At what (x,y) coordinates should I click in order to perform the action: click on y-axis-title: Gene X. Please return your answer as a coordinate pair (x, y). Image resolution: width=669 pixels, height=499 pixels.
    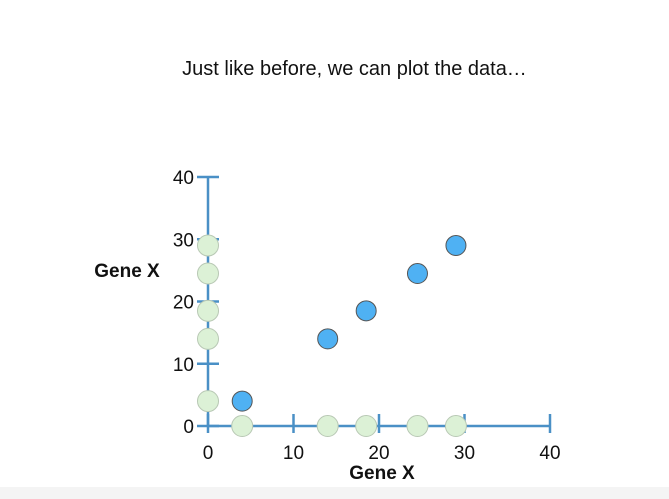
    Looking at the image, I should click on (127, 271).